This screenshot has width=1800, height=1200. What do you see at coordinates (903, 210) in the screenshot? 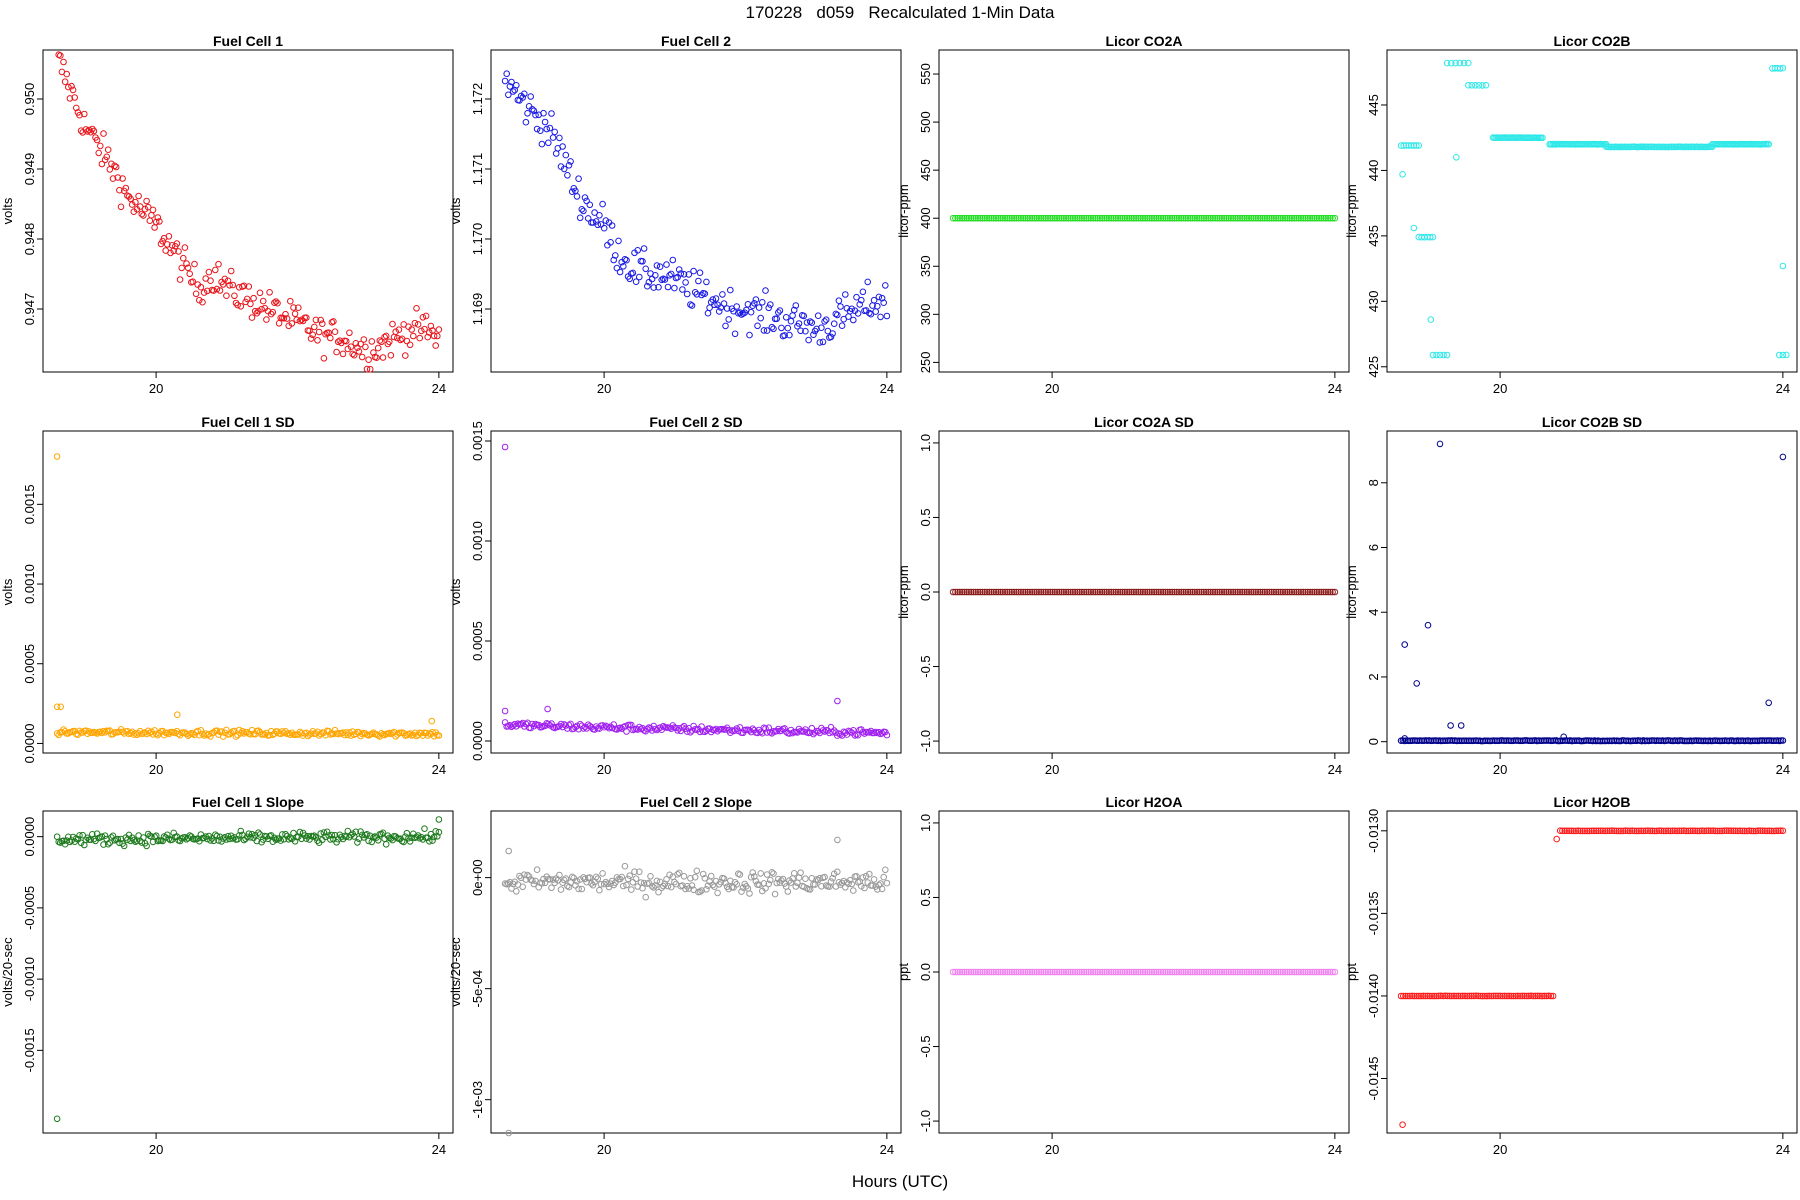
I see `y-axis-label: licor-ppm` at bounding box center [903, 210].